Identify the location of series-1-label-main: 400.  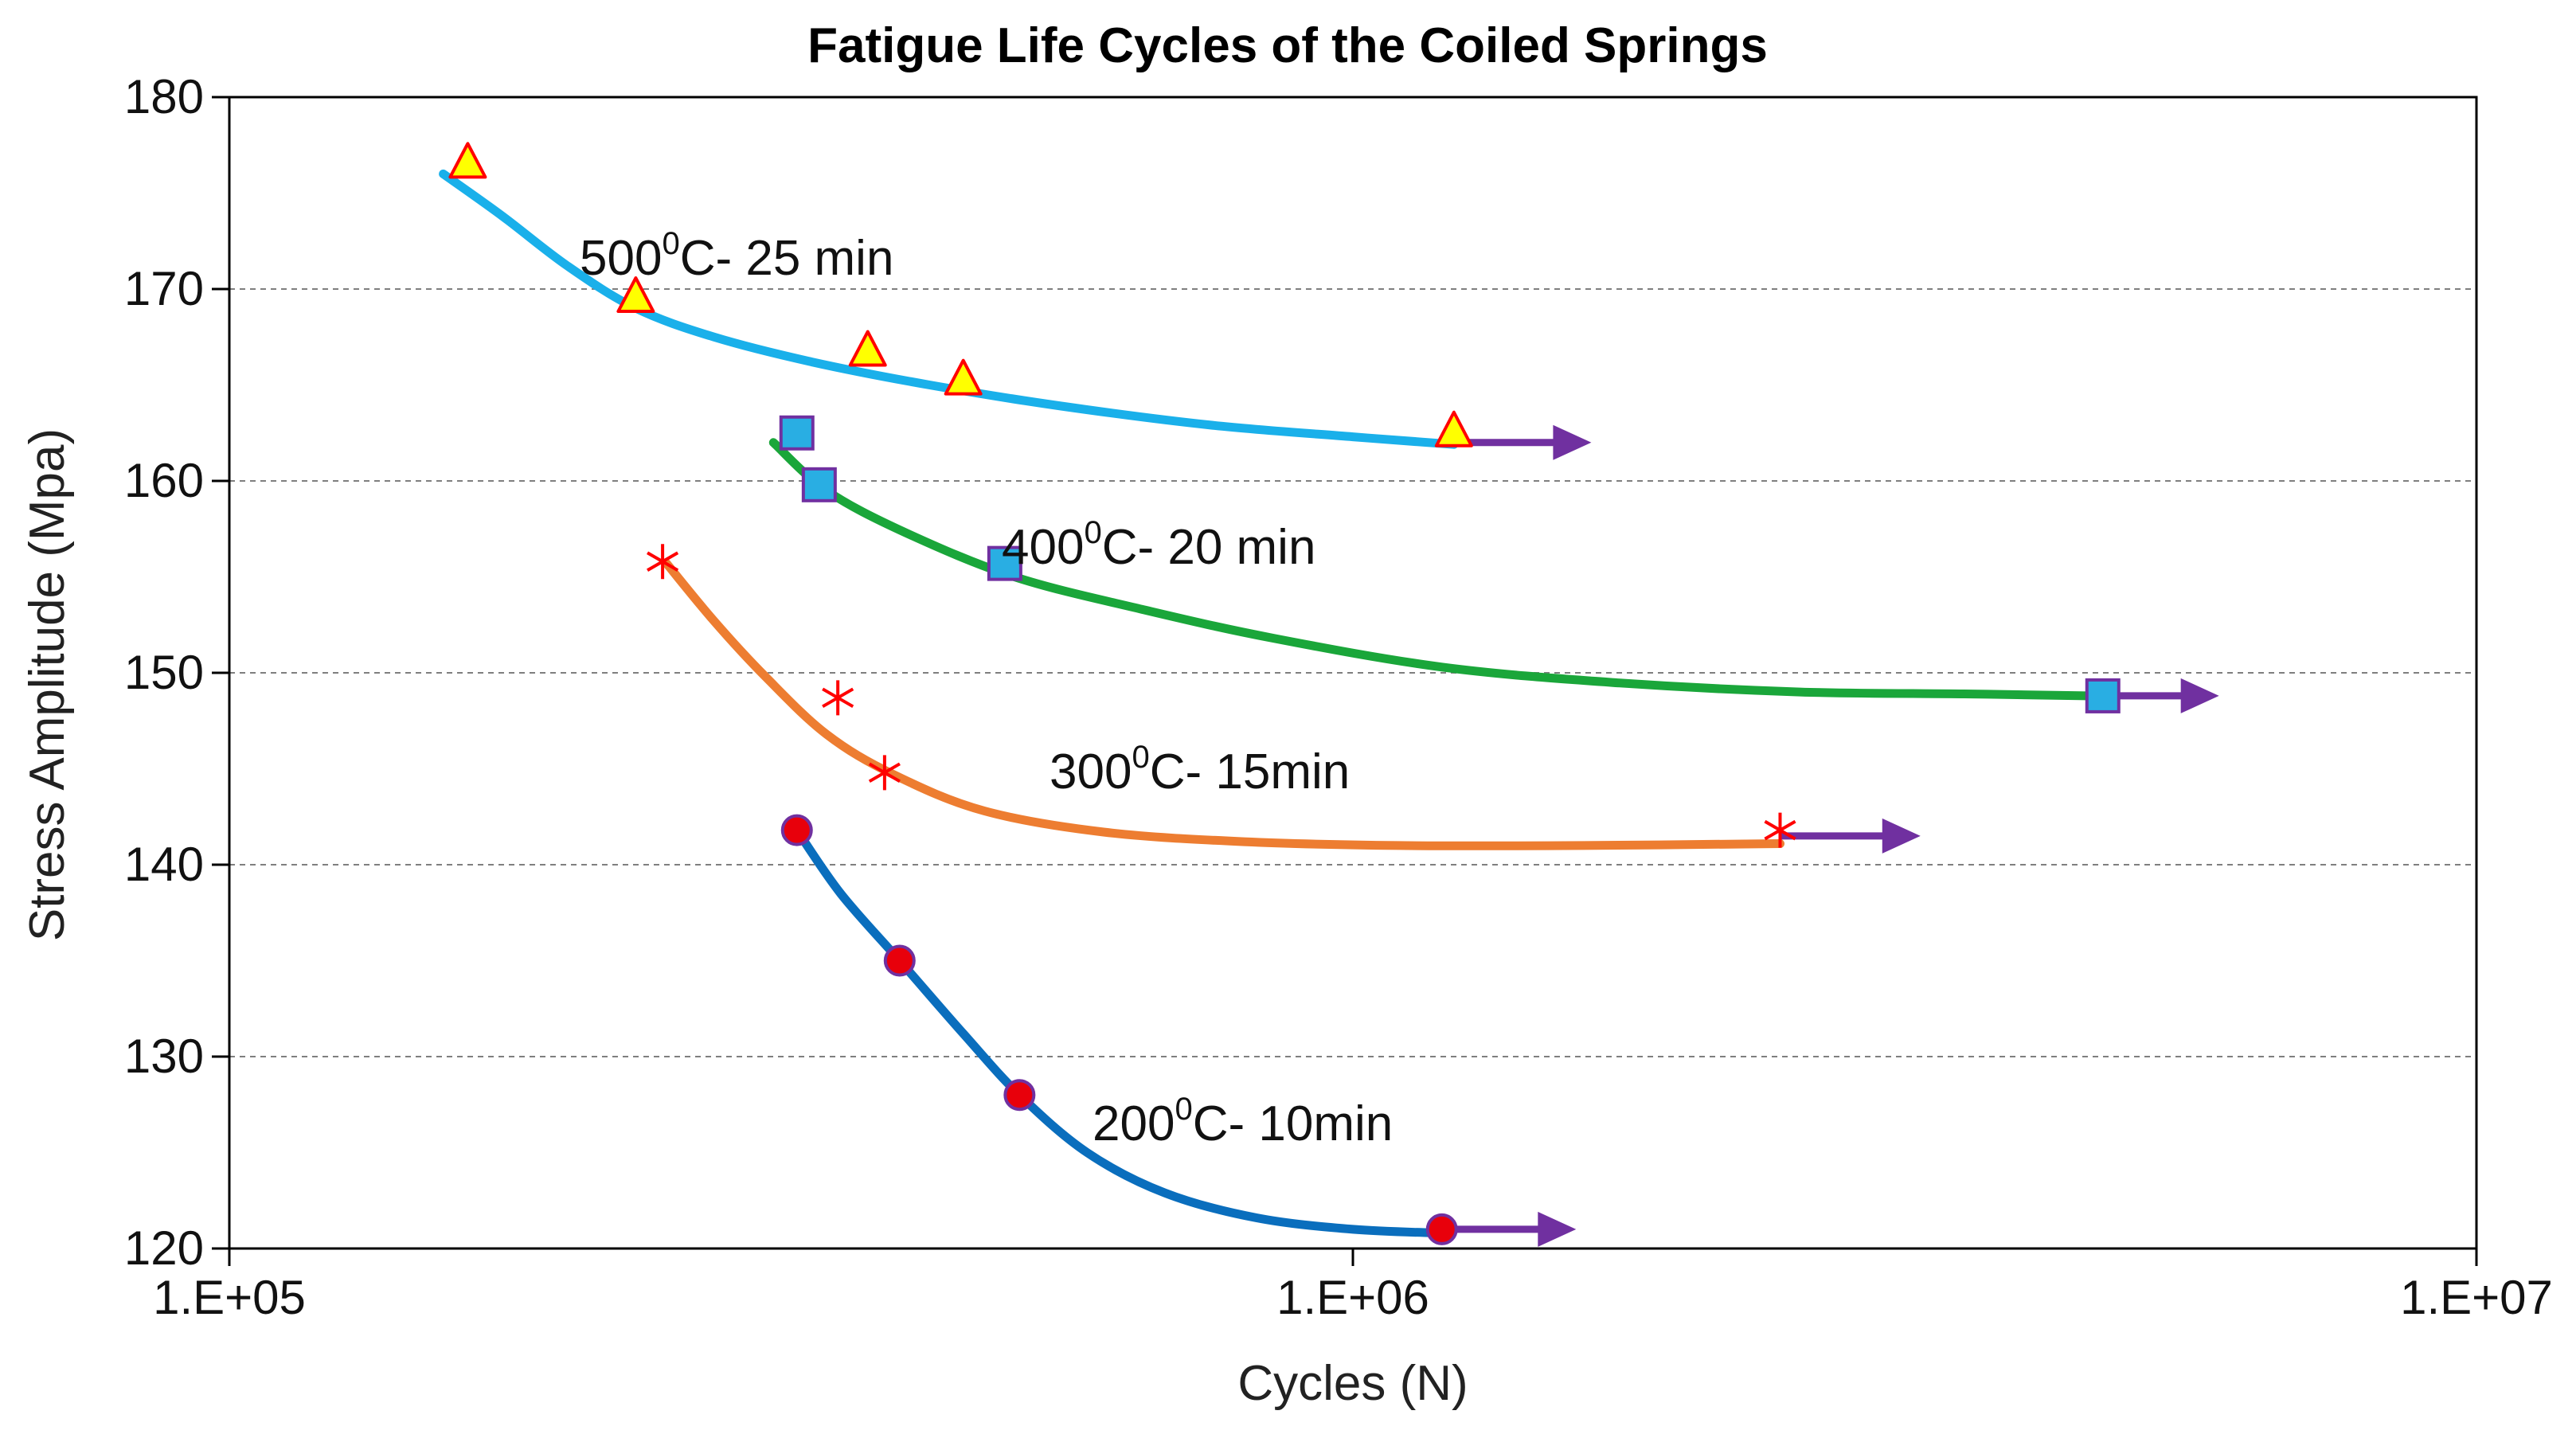
(1043, 547).